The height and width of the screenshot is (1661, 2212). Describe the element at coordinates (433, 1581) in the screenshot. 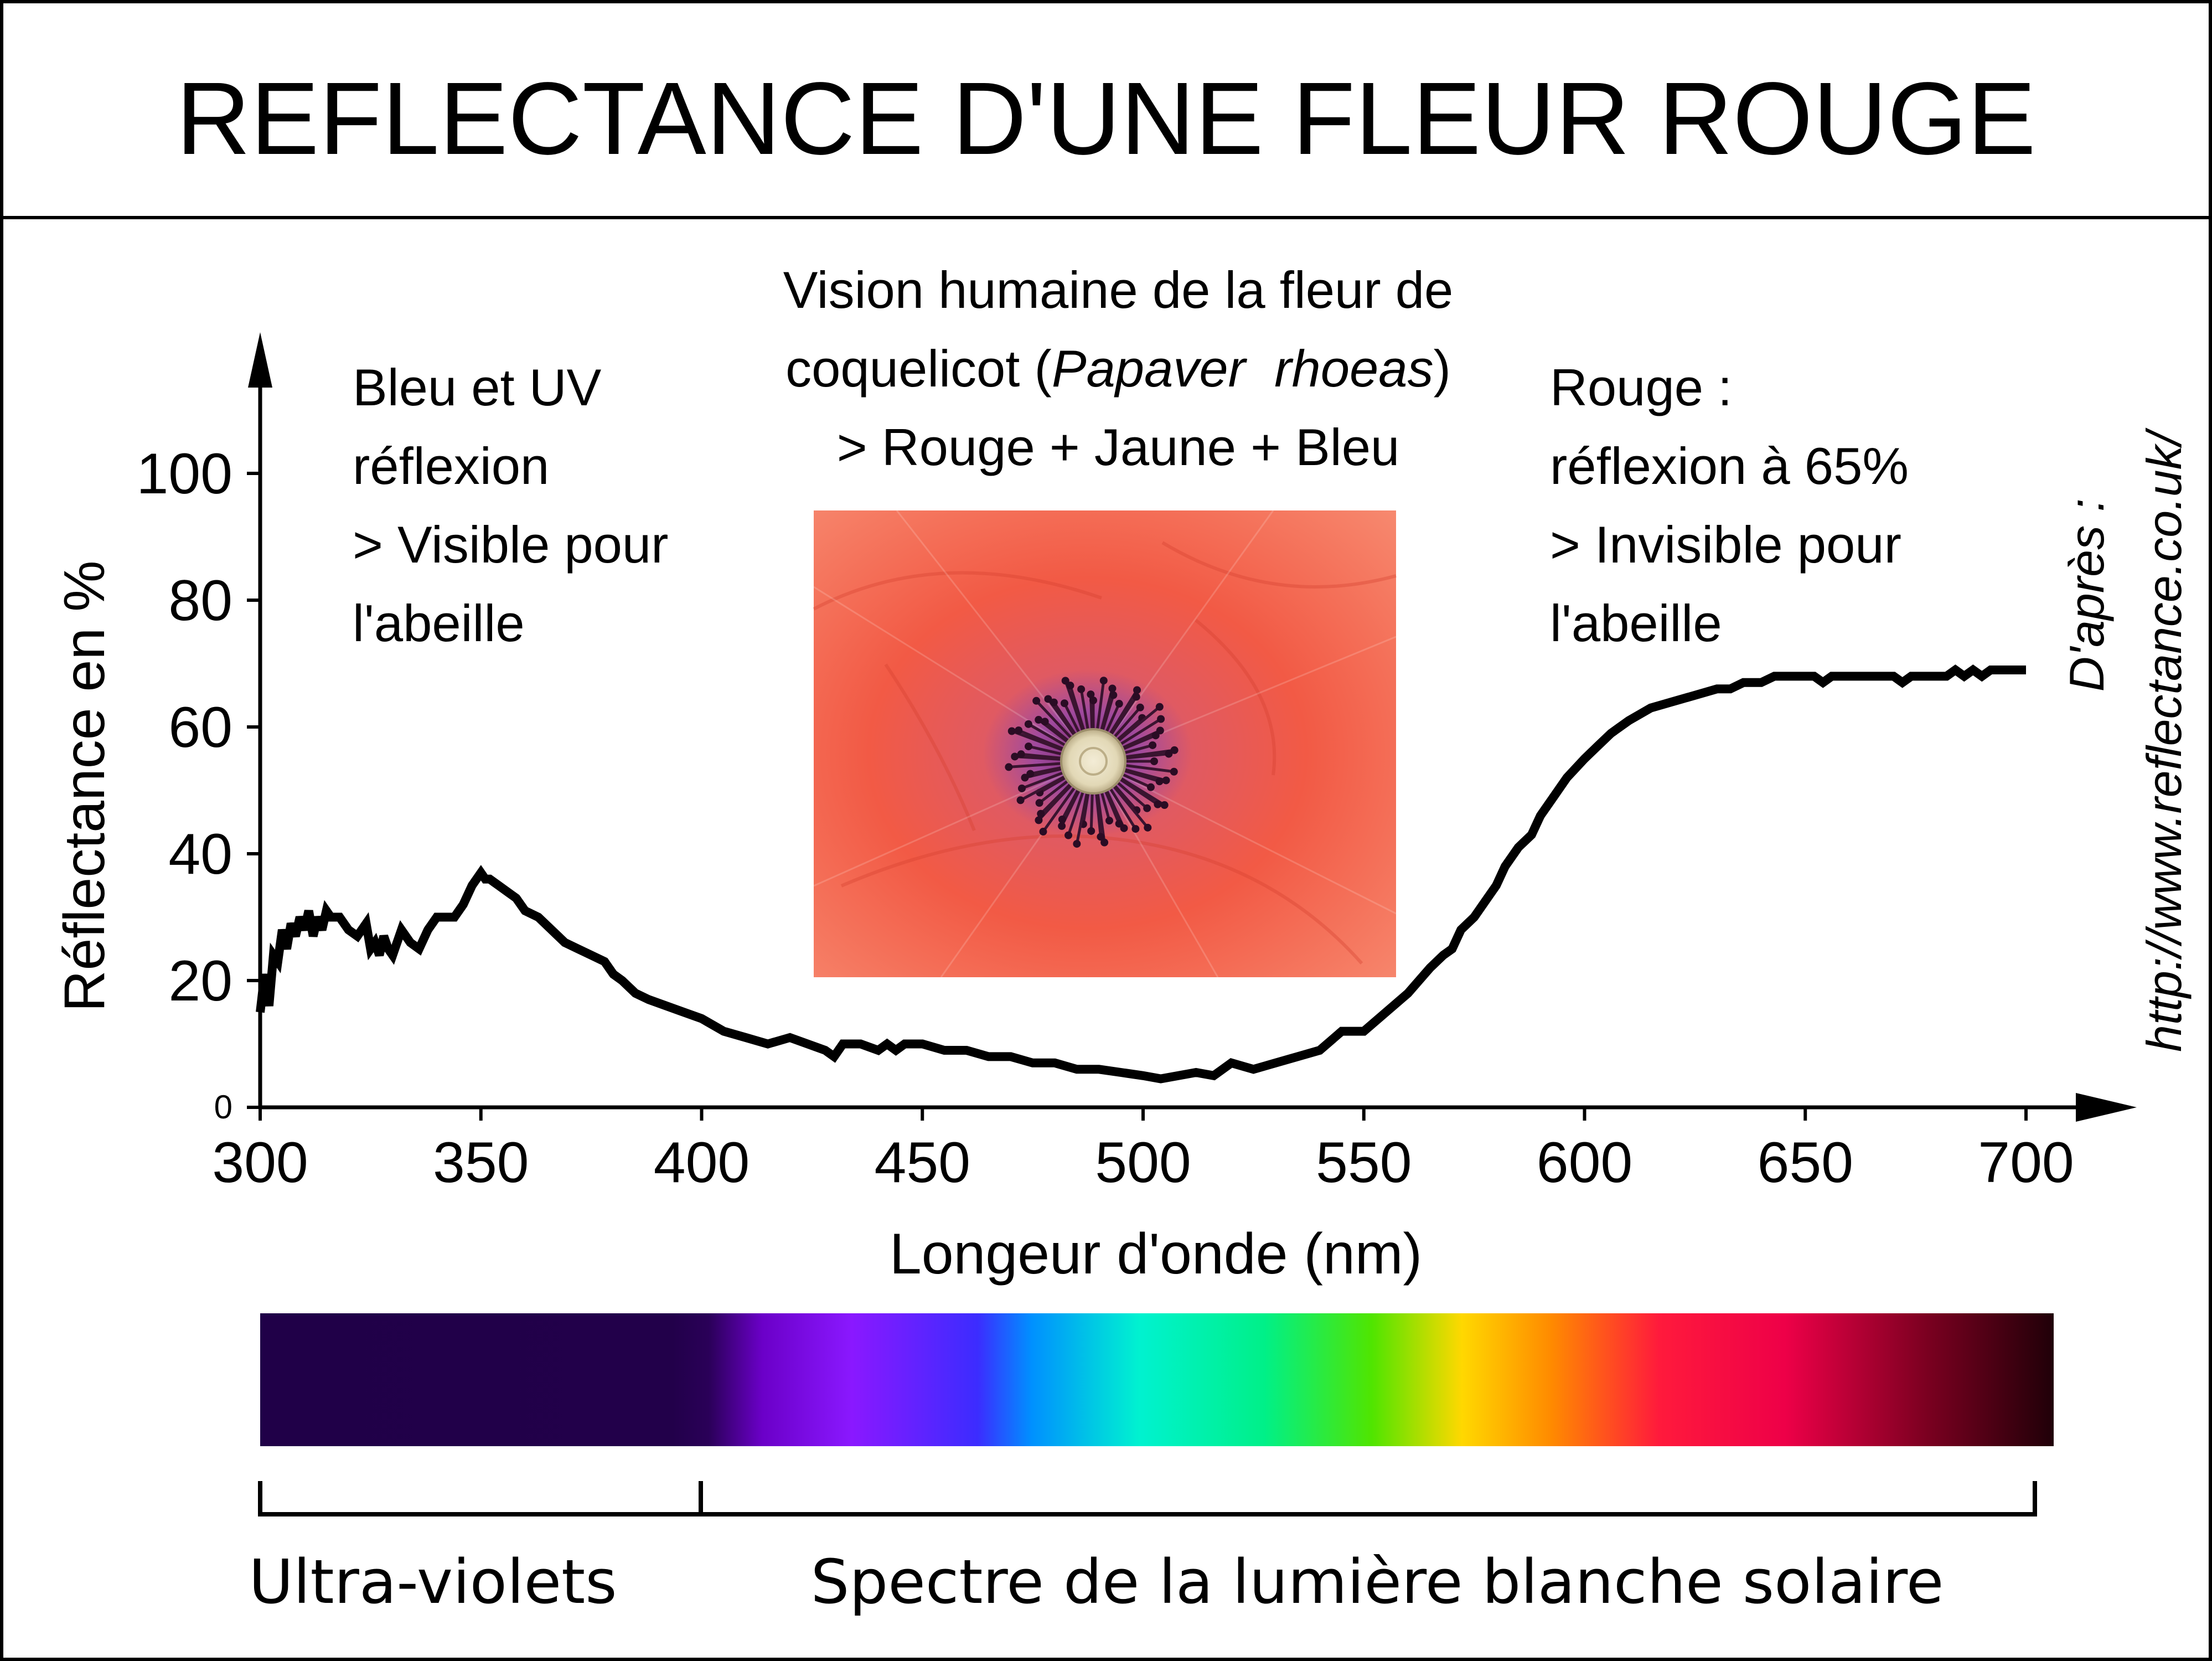

I see `uv-label: Ultra-violets` at that location.